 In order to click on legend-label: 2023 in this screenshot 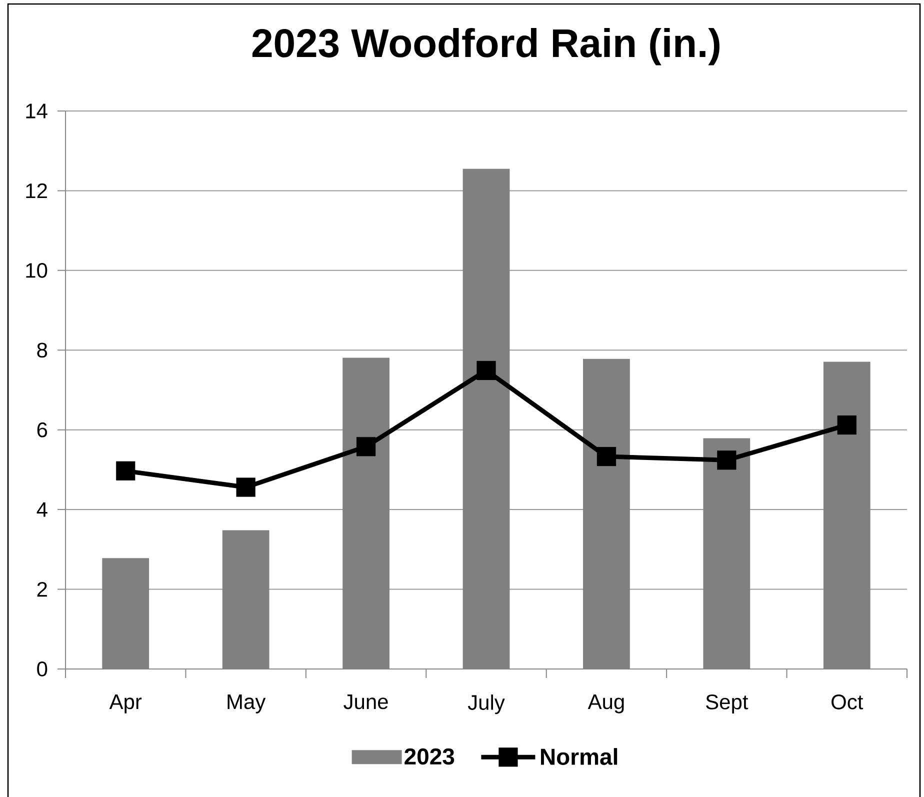, I will do `click(429, 756)`.